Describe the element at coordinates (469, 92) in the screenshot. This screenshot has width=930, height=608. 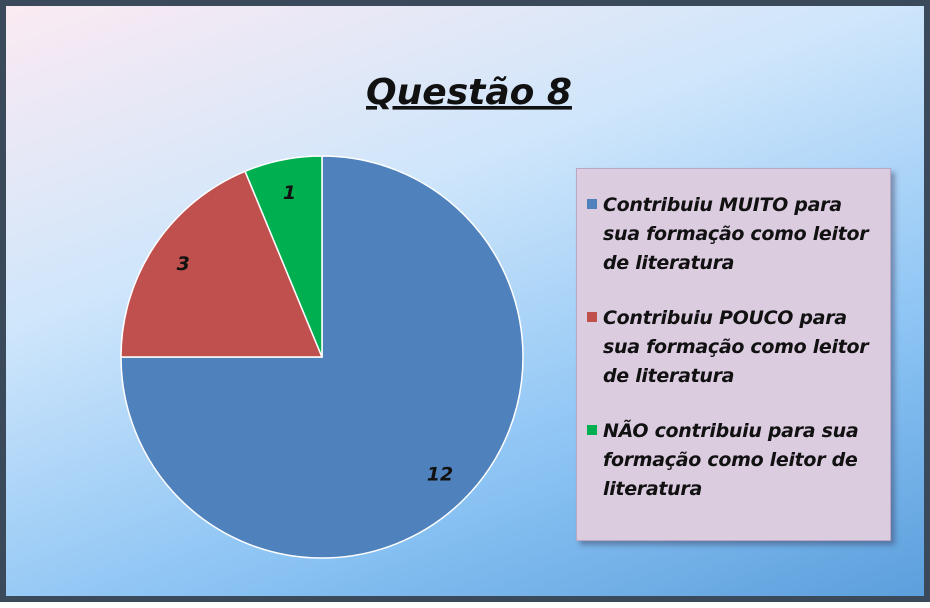
I see `chart-title: Questão 8` at that location.